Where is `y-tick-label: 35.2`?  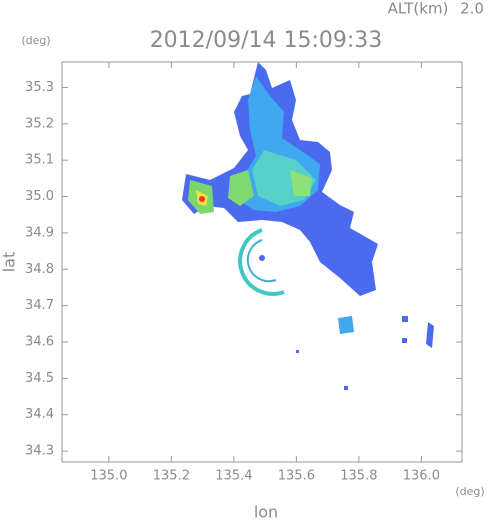
y-tick-label: 35.2 is located at coordinates (39, 123).